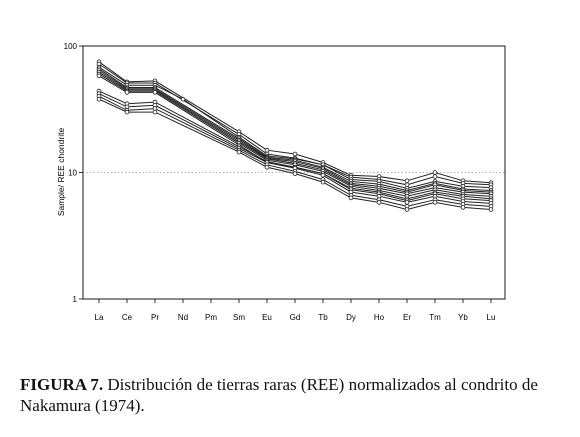 Image resolution: width=580 pixels, height=437 pixels. Describe the element at coordinates (183, 317) in the screenshot. I see `x-tick-label: Nd` at that location.